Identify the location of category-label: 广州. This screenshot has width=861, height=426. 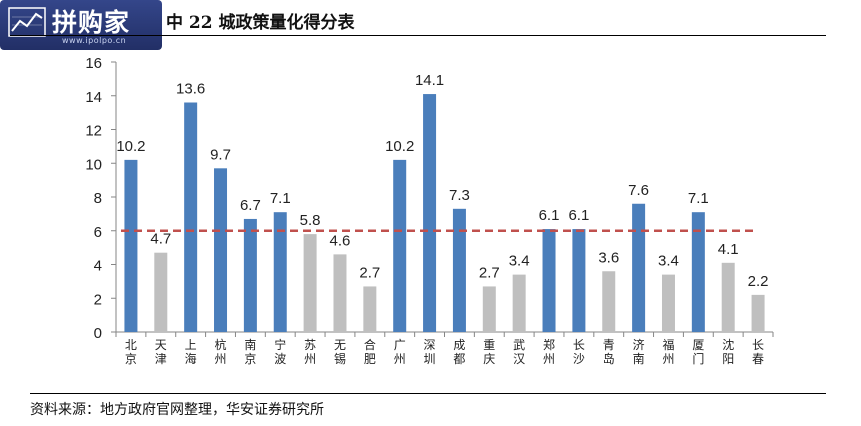
(400, 352).